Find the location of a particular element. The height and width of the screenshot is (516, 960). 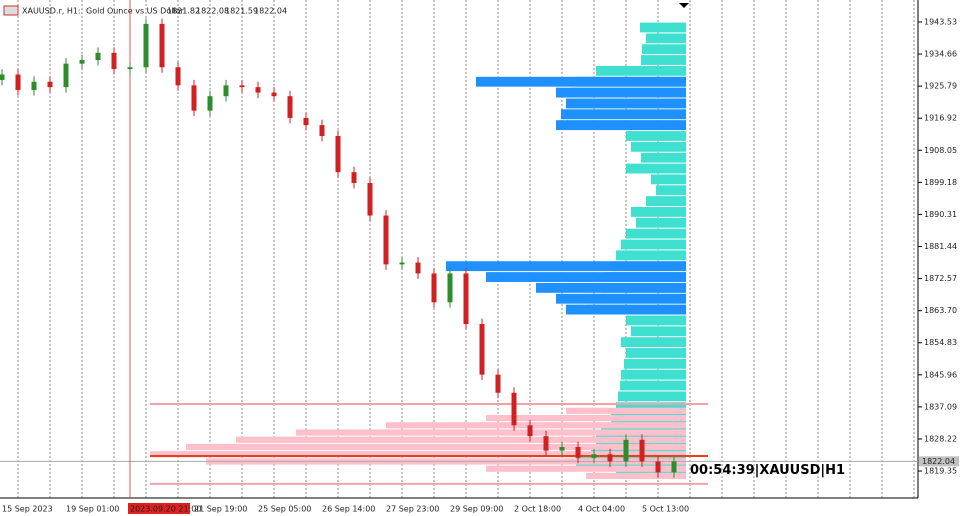

x-tick-label: 19 Sep 01:00 is located at coordinates (92, 509).